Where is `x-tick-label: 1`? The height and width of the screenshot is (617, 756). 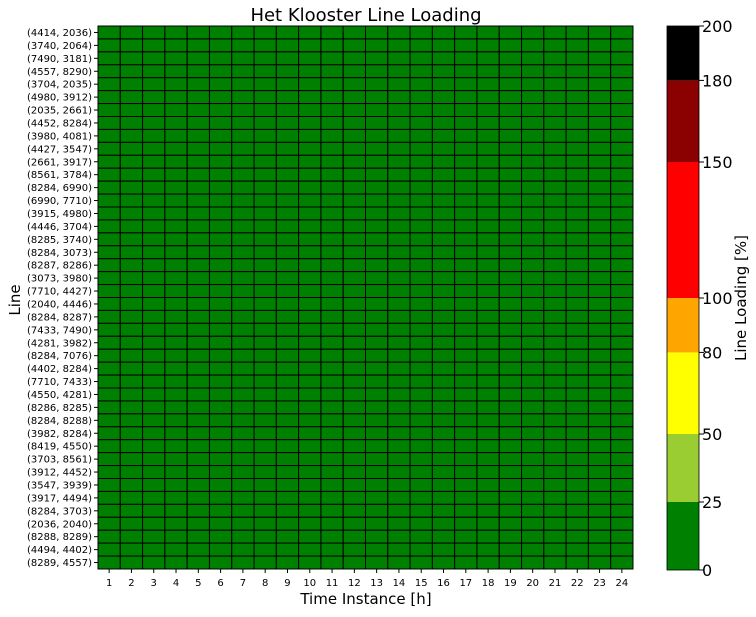 x-tick-label: 1 is located at coordinates (109, 583).